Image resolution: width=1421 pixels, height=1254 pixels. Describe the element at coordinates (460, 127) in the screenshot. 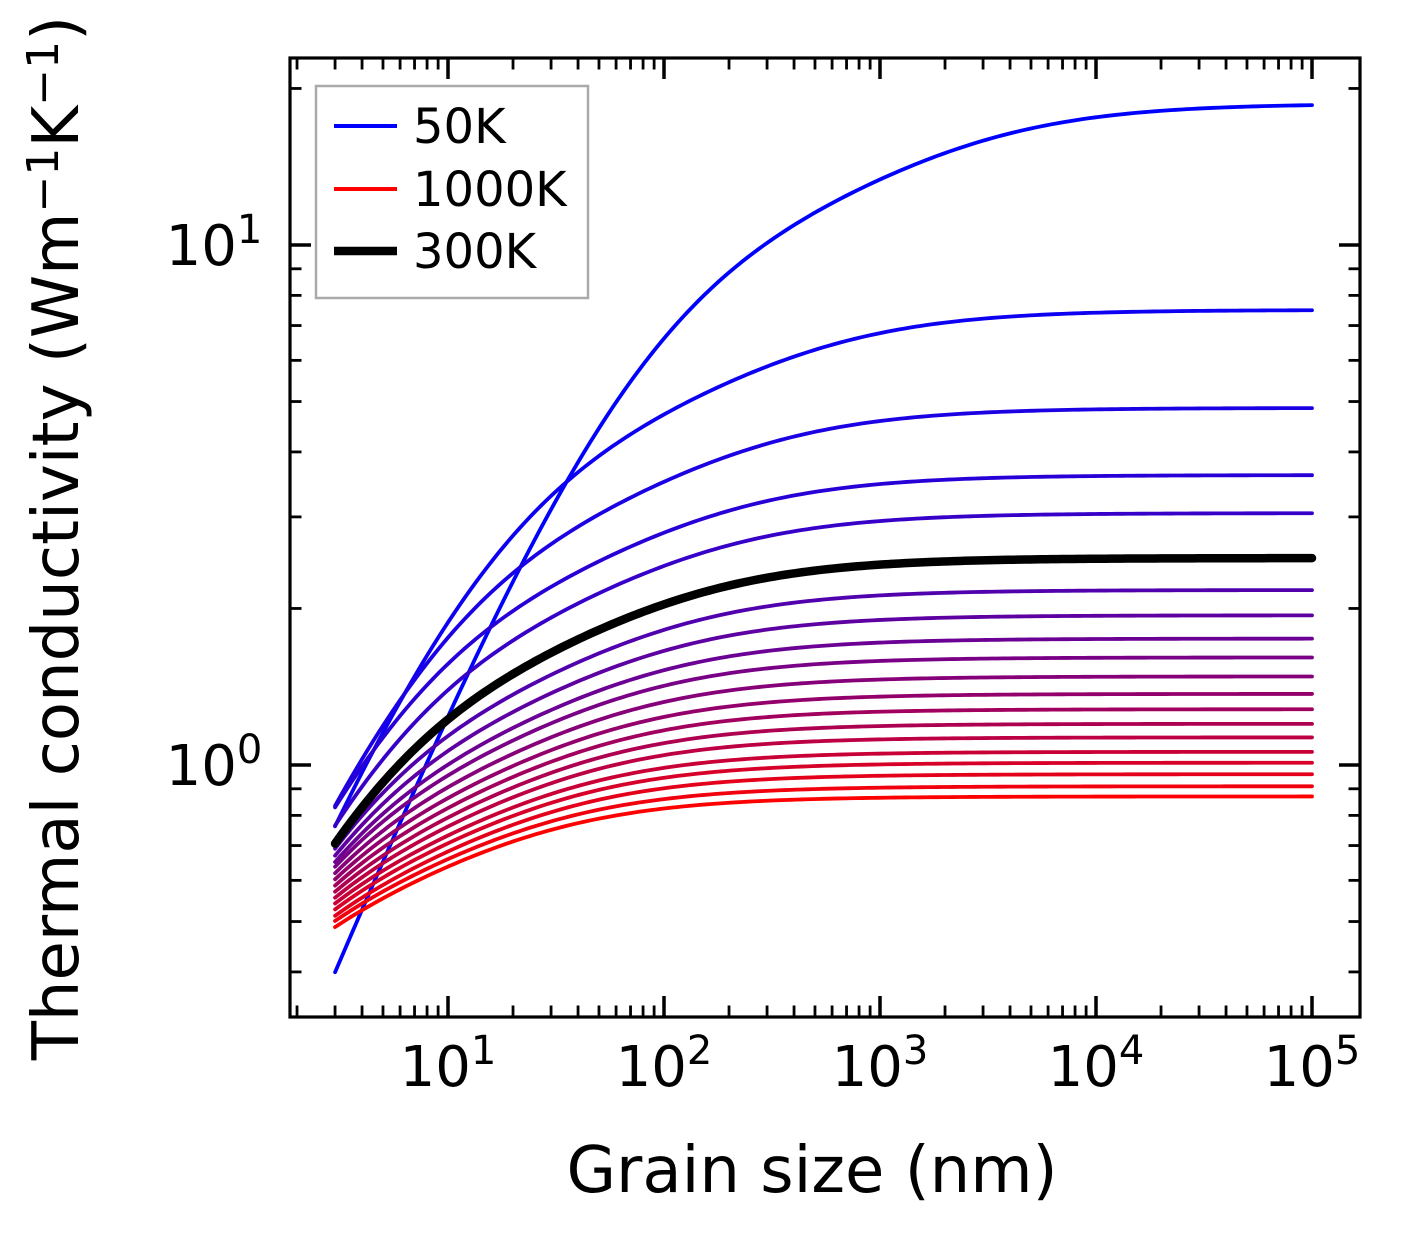

I see `legend-label-50k: 50K` at that location.